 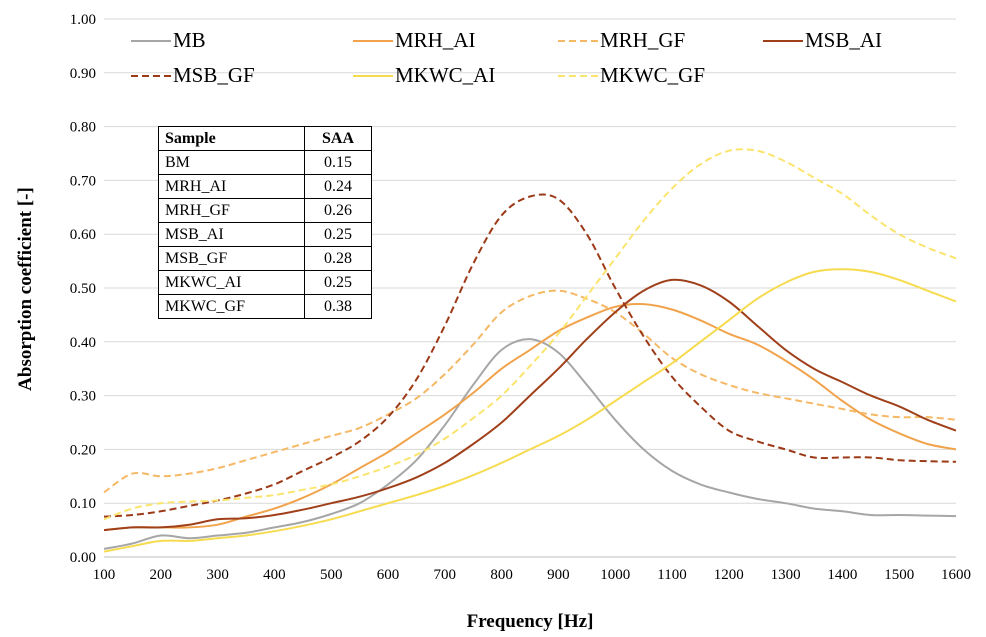 I want to click on x-tick-label: 800, so click(x=501, y=575).